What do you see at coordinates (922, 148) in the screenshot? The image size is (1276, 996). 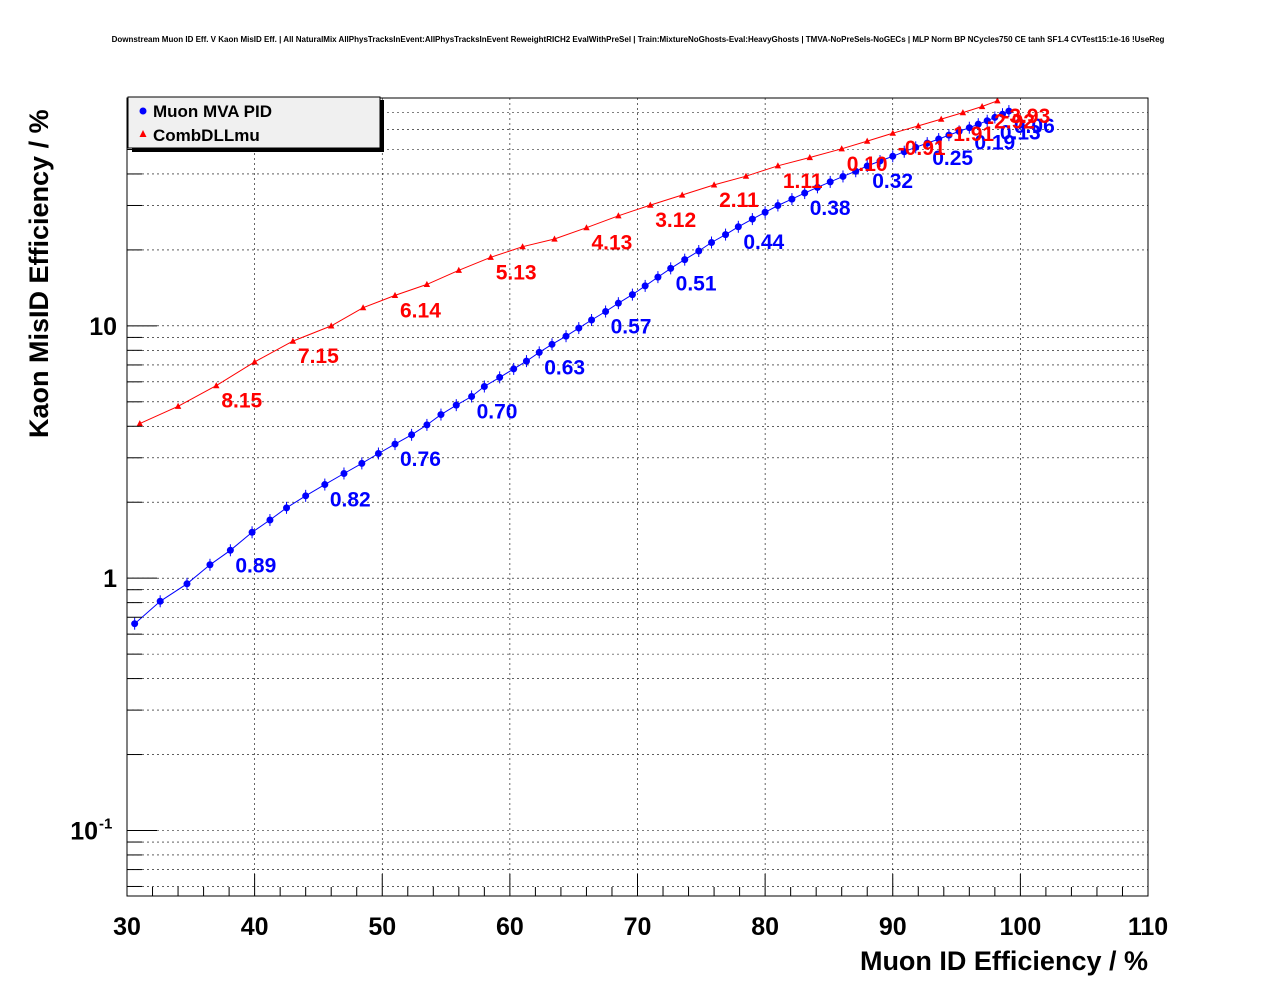 I see `data-label: -0.91` at bounding box center [922, 148].